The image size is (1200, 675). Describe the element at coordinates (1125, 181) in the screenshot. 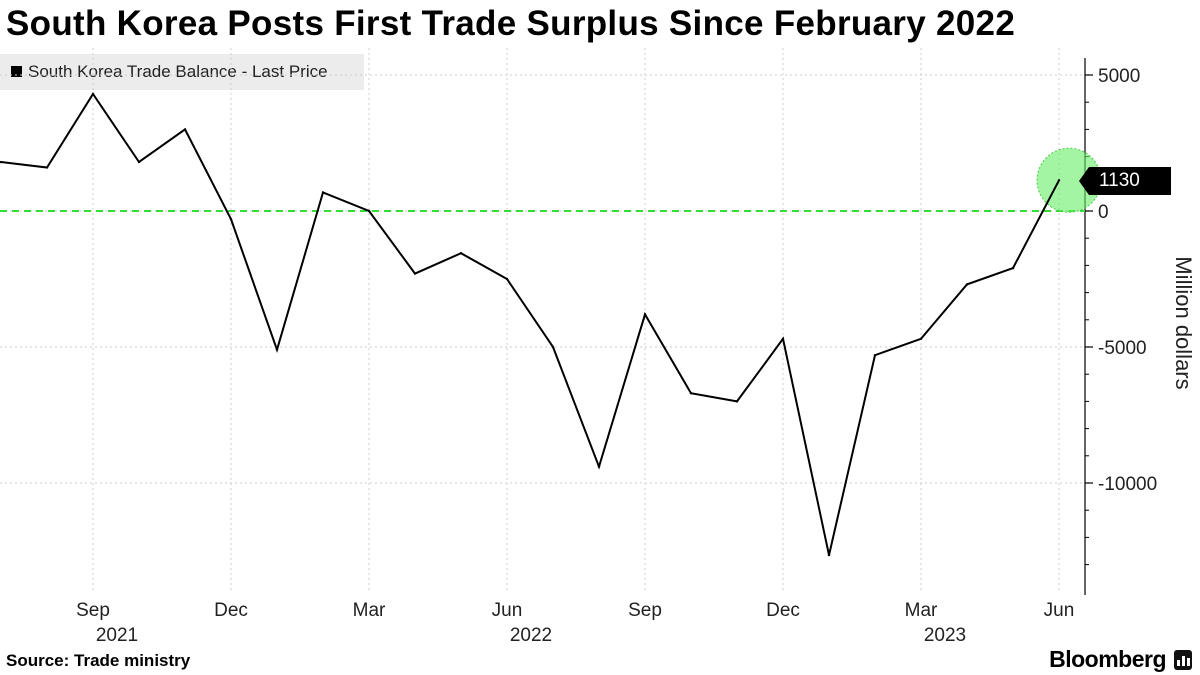

I see `last-value-tag: 1130` at that location.